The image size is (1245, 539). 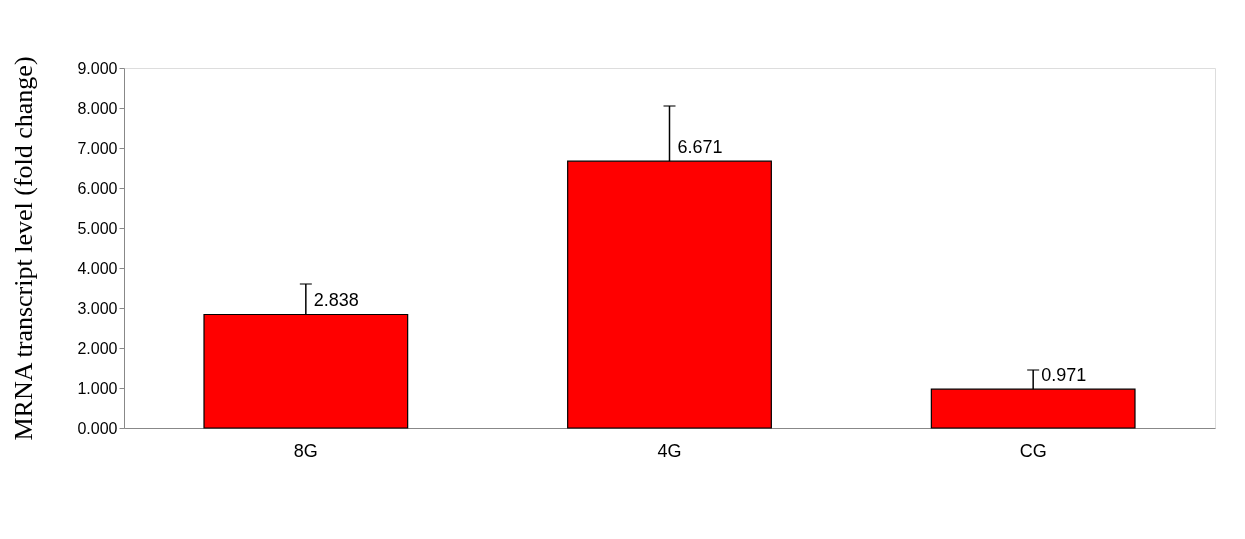 What do you see at coordinates (97, 308) in the screenshot?
I see `y-tick-label: 3.000` at bounding box center [97, 308].